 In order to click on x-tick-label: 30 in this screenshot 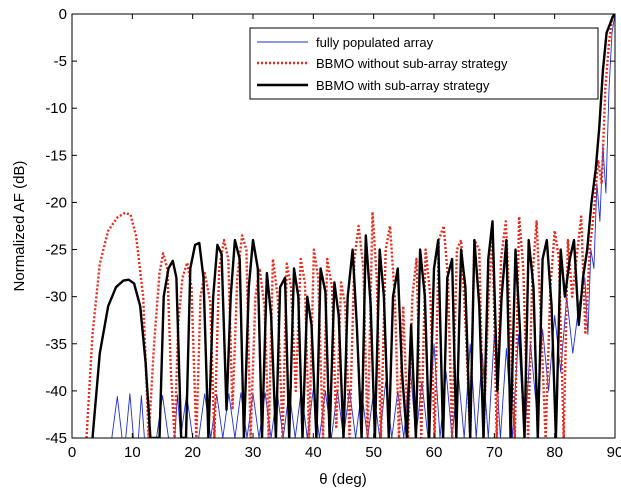, I will do `click(253, 452)`.